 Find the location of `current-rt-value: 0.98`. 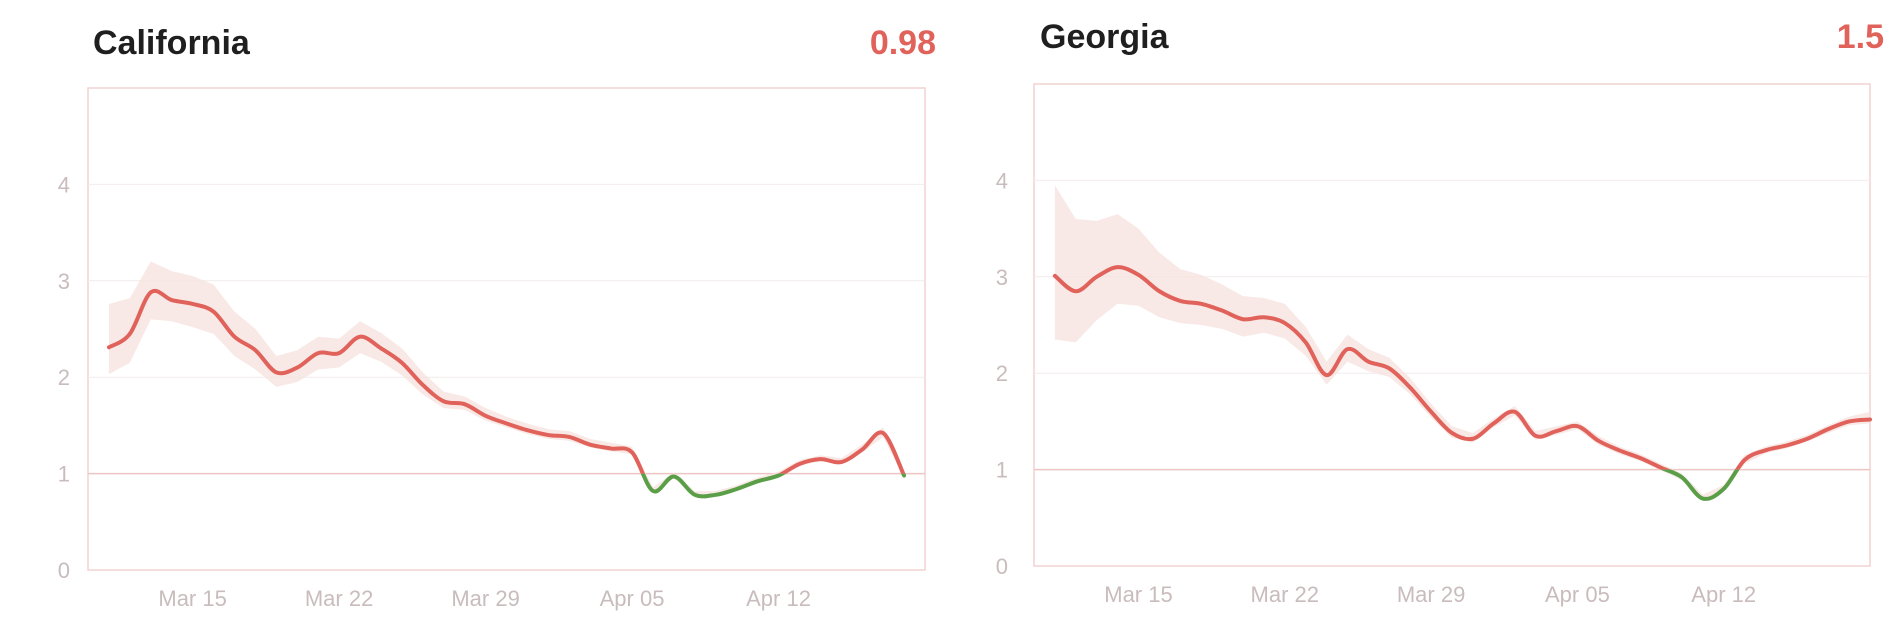

current-rt-value: 0.98 is located at coordinates (902, 43).